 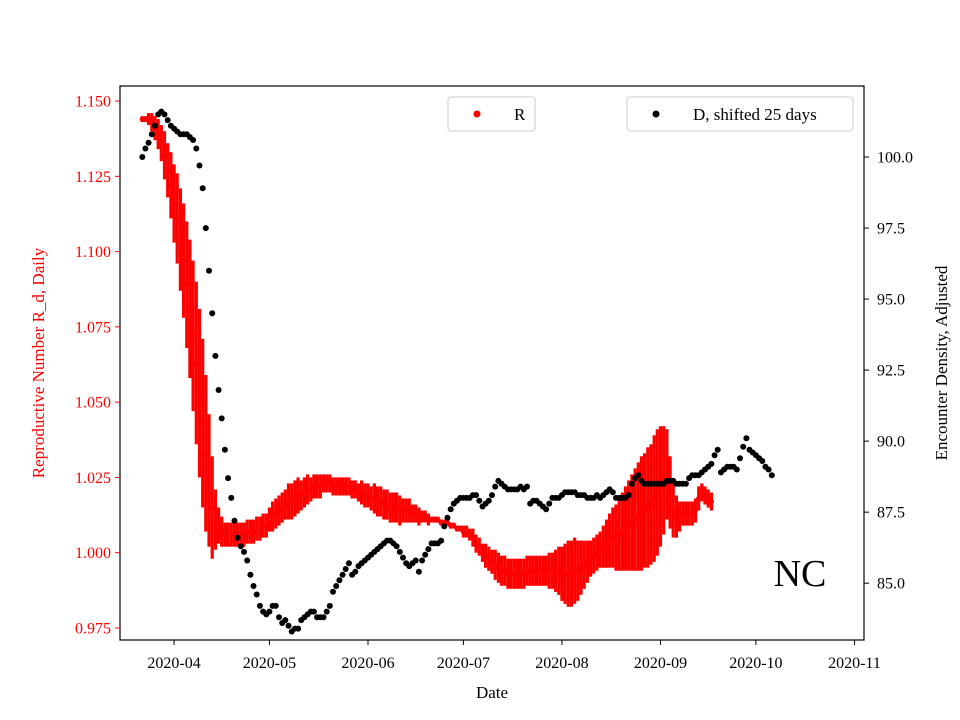 What do you see at coordinates (97, 365) in the screenshot?
I see `left-y-axis: 0.975 1.000 1.025 1.050 1.075 1.100 1.125 1.150` at bounding box center [97, 365].